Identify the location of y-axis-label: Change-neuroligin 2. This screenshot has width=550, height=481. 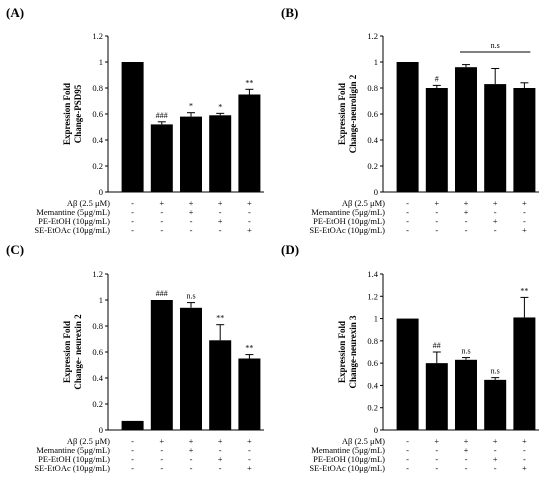
(353, 113).